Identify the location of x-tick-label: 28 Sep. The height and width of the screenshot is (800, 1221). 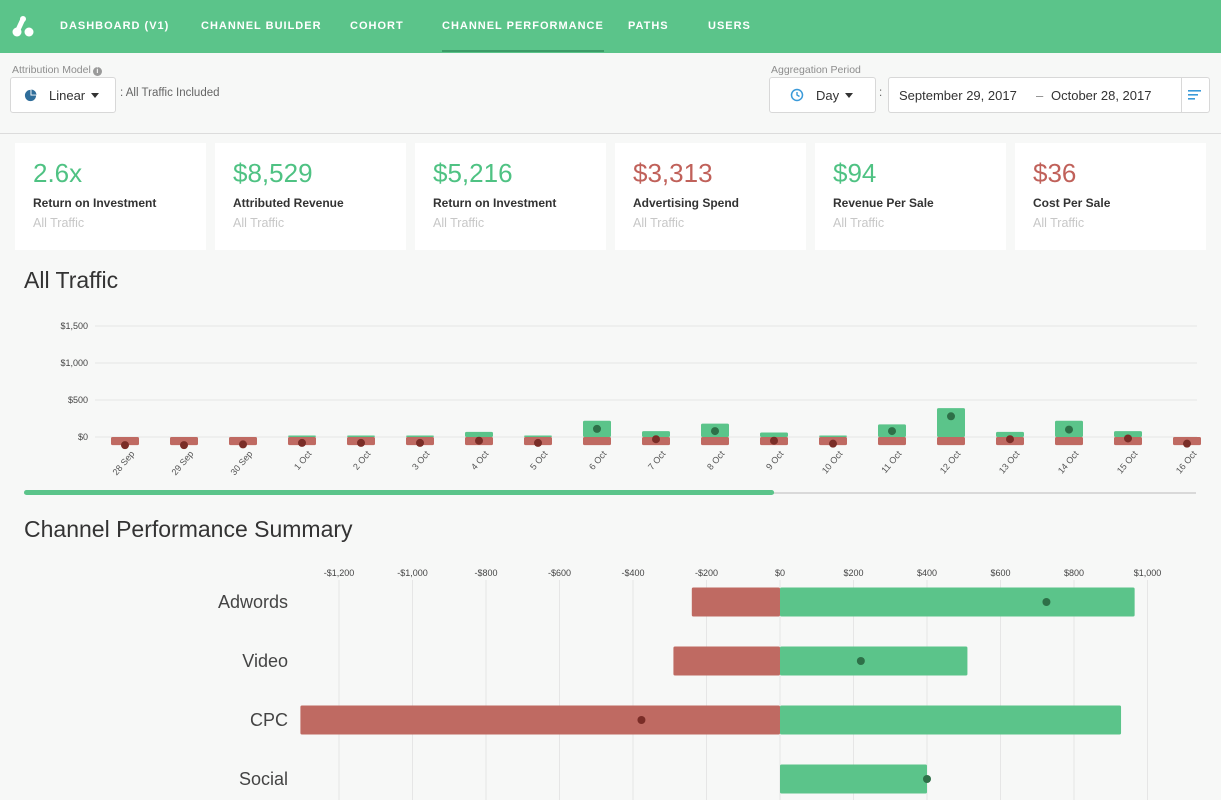
(124, 463).